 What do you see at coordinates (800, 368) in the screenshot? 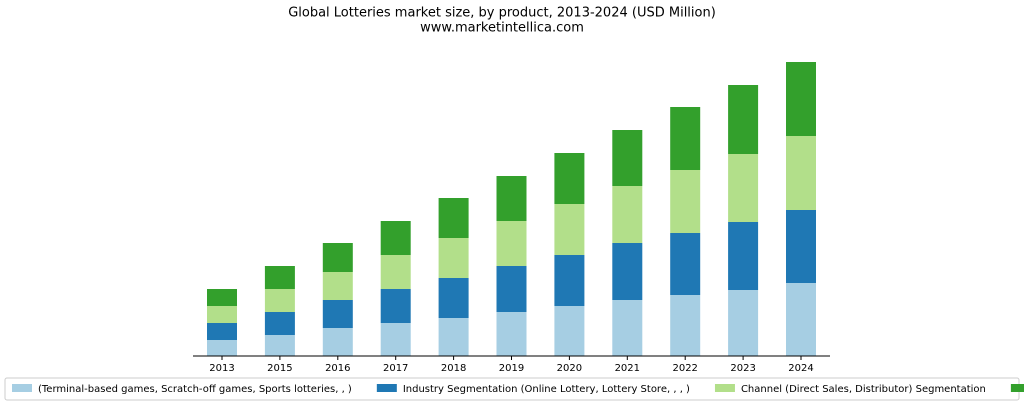
I see `x-tick-label: 2024` at bounding box center [800, 368].